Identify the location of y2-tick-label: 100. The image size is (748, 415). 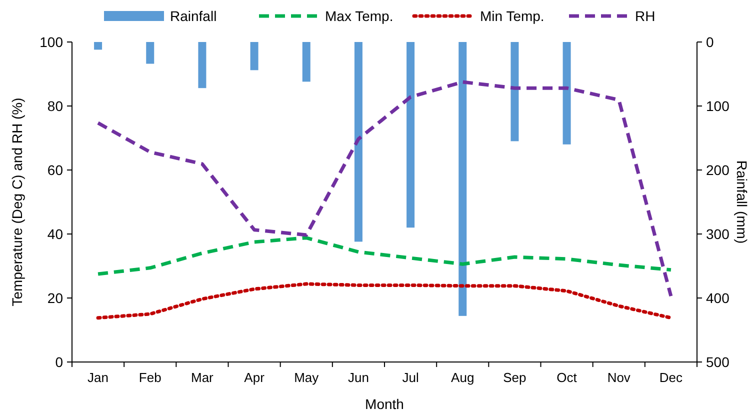
(718, 106).